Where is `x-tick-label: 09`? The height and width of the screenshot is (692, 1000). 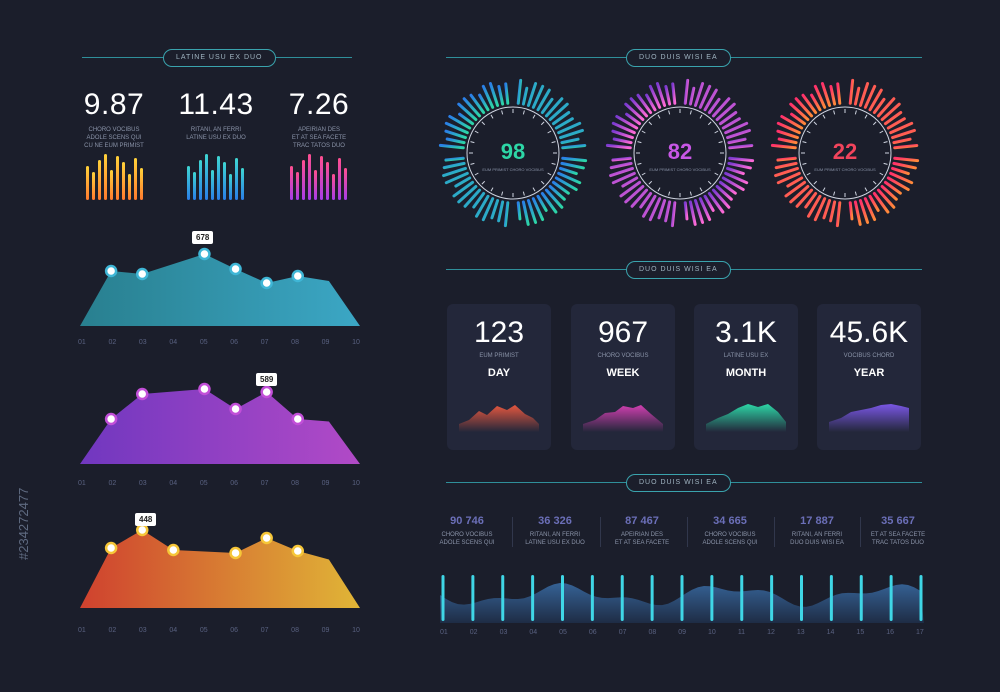
x-tick-label: 09 is located at coordinates (325, 342).